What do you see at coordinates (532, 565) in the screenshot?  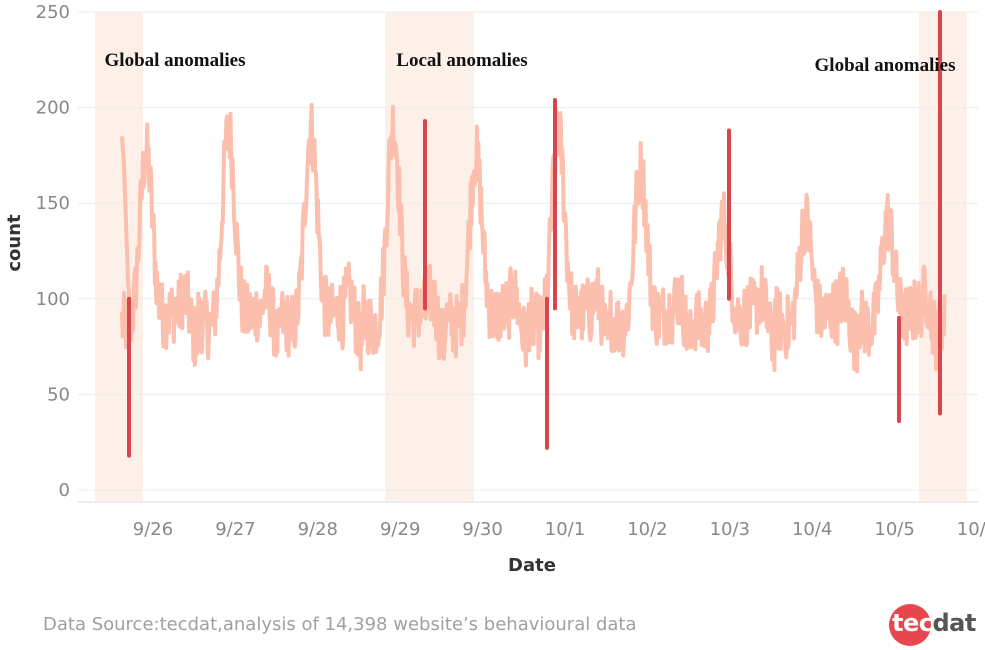 I see `x-axis-title: Date` at bounding box center [532, 565].